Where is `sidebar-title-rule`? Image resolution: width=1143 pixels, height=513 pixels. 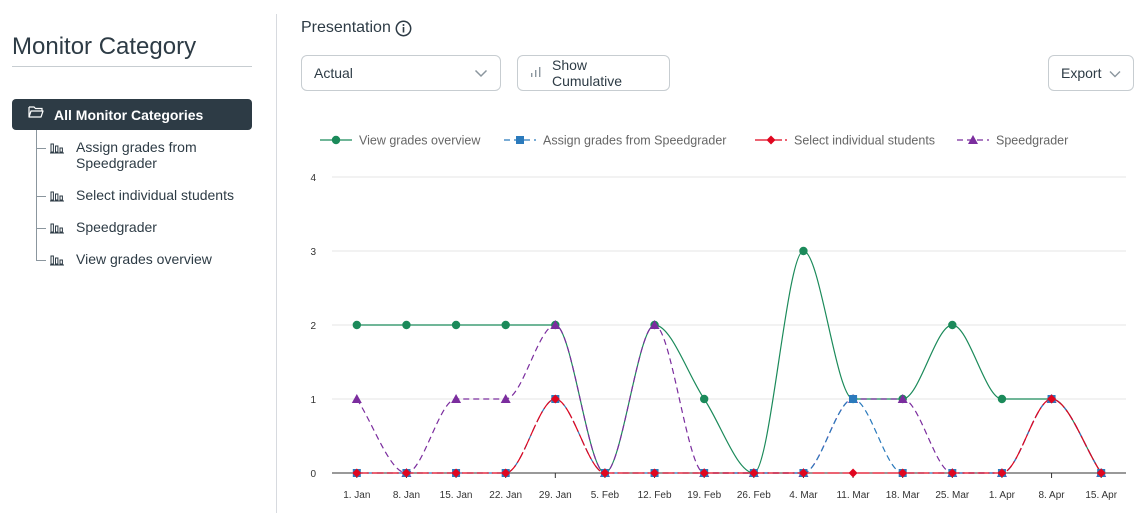 sidebar-title-rule is located at coordinates (132, 66).